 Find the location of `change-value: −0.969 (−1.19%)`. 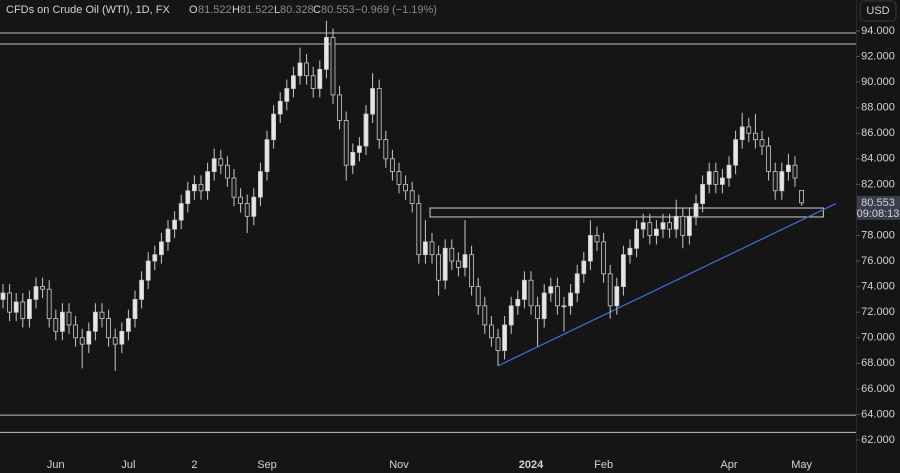

change-value: −0.969 (−1.19%) is located at coordinates (396, 10).